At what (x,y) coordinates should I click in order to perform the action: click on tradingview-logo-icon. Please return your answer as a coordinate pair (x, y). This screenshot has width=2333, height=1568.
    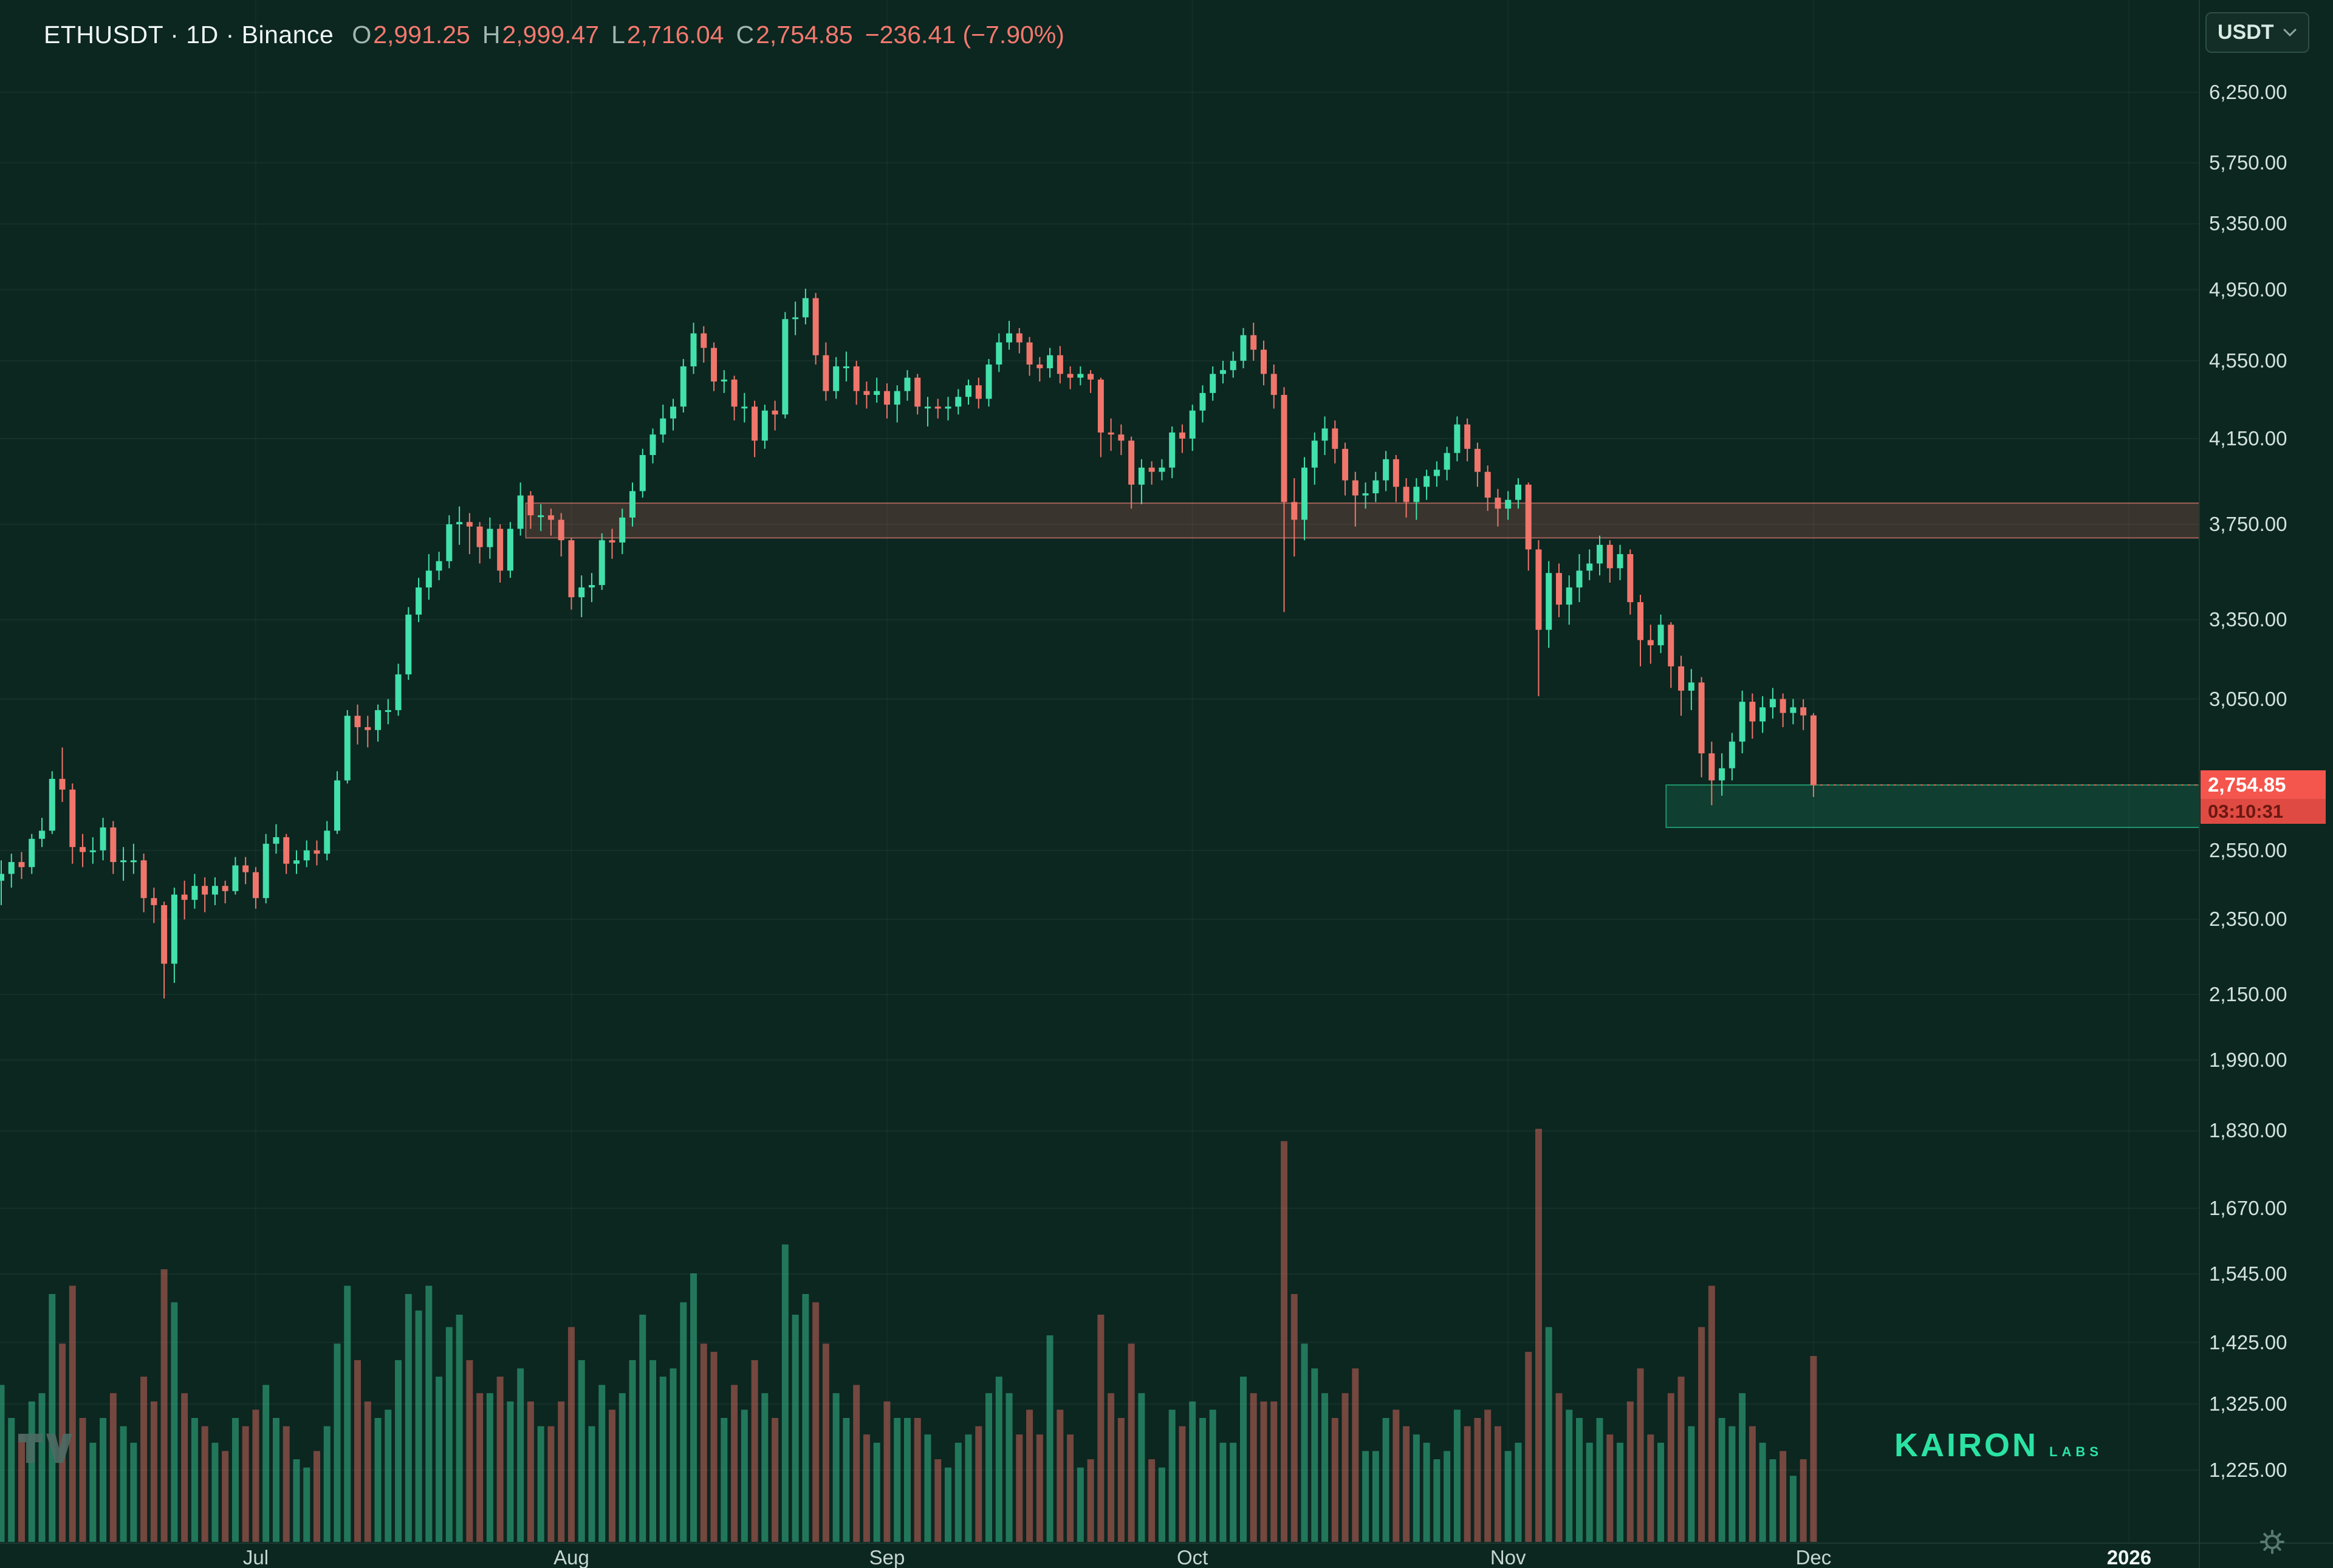
    Looking at the image, I should click on (45, 1450).